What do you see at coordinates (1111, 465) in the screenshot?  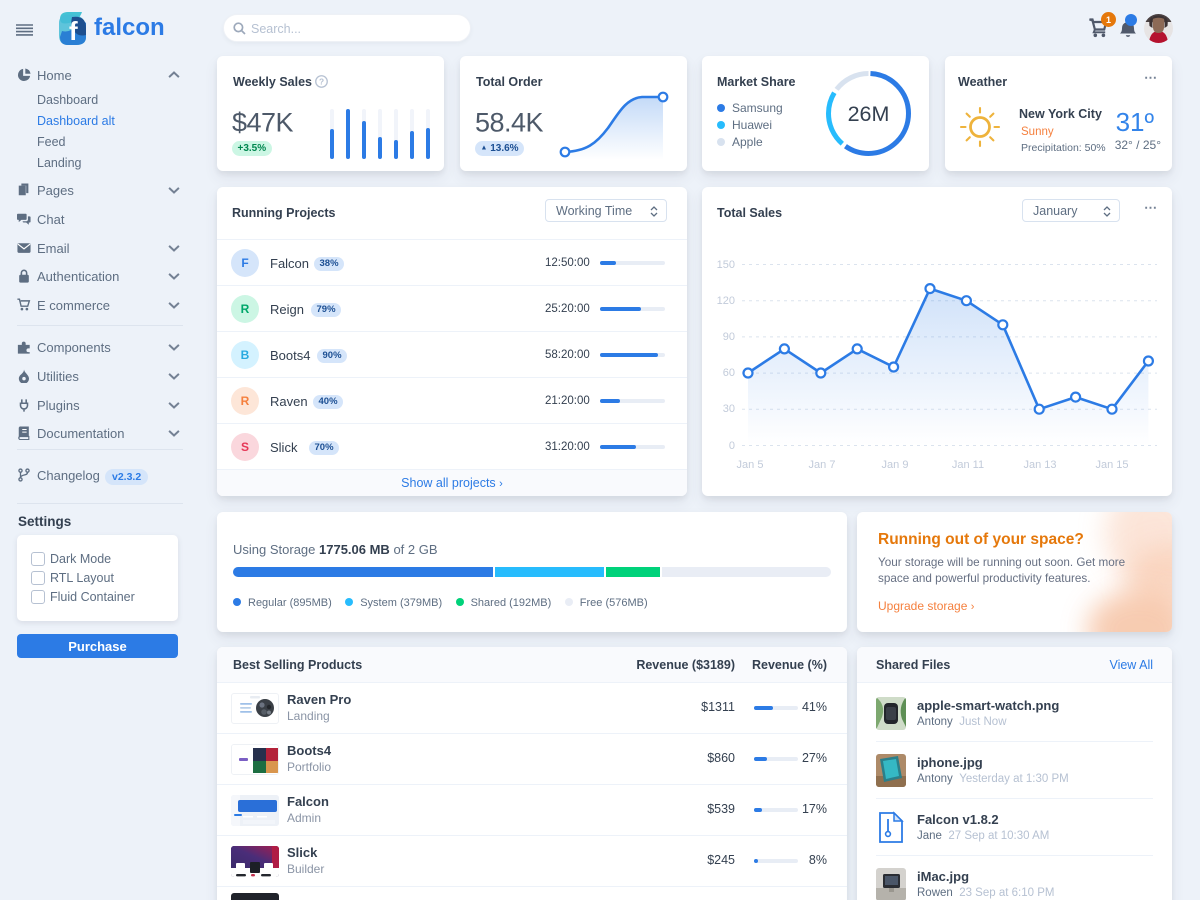 I see `svg-text: Jan 15` at bounding box center [1111, 465].